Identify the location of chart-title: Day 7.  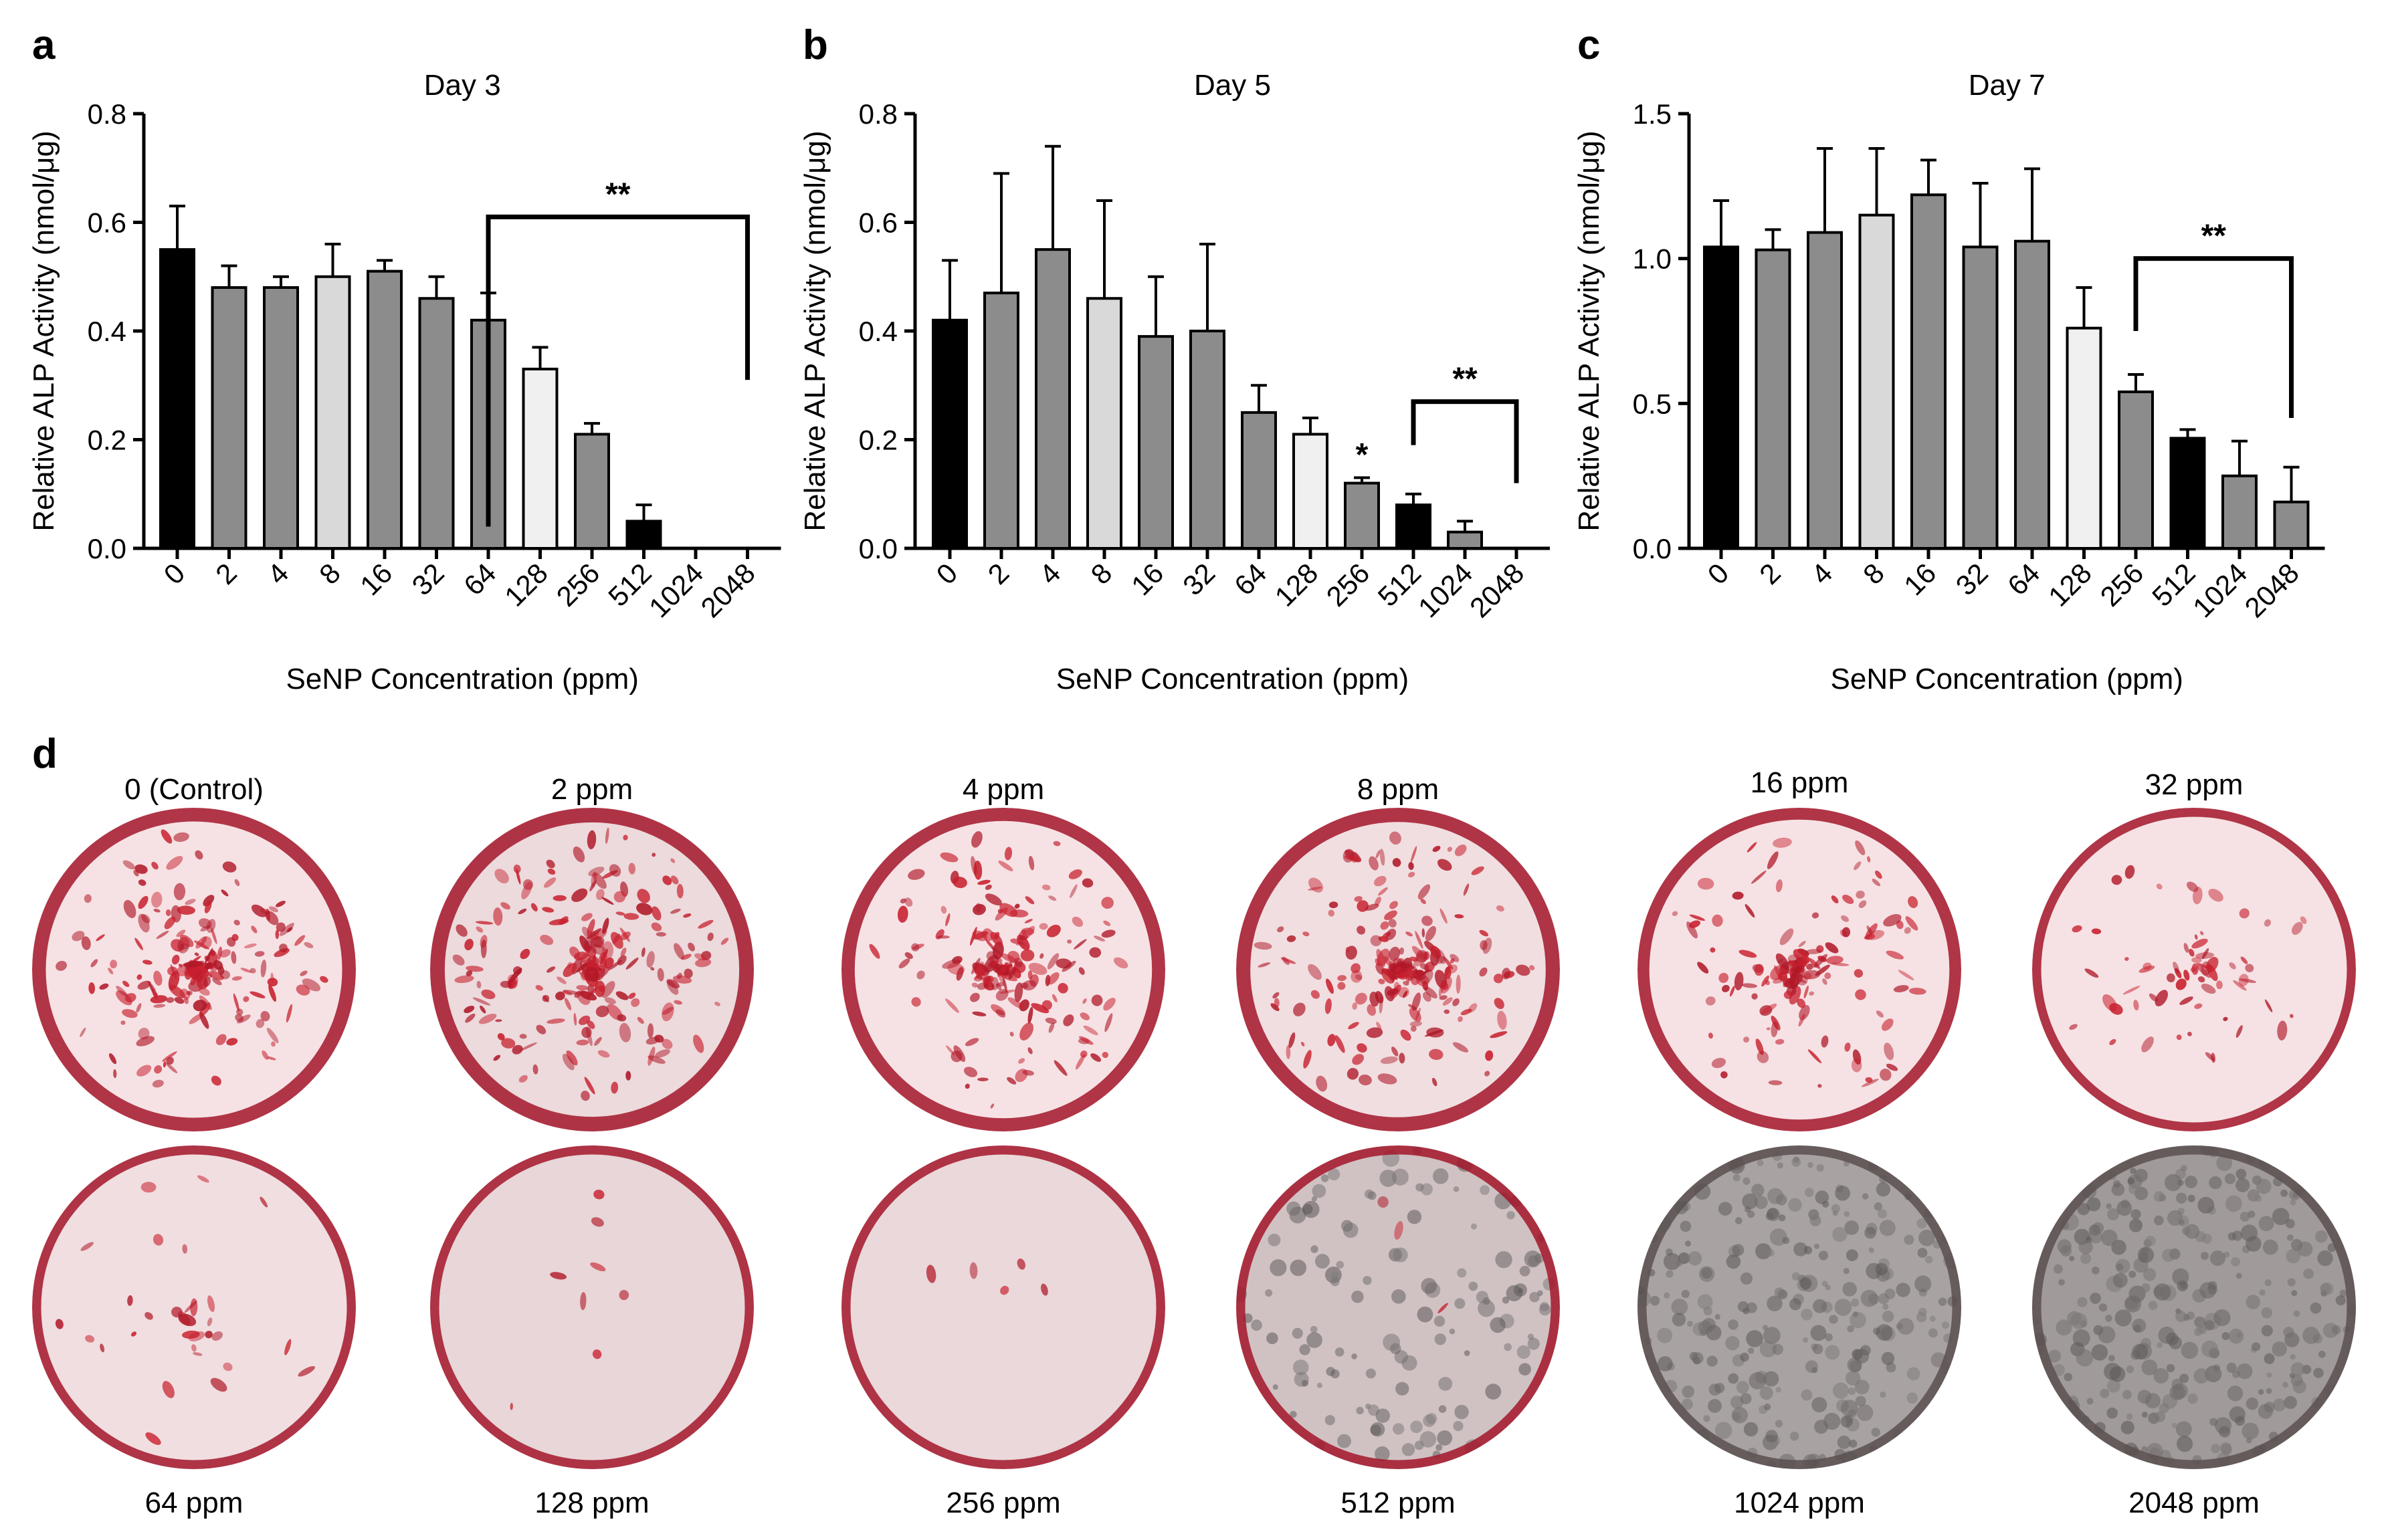
(2007, 85).